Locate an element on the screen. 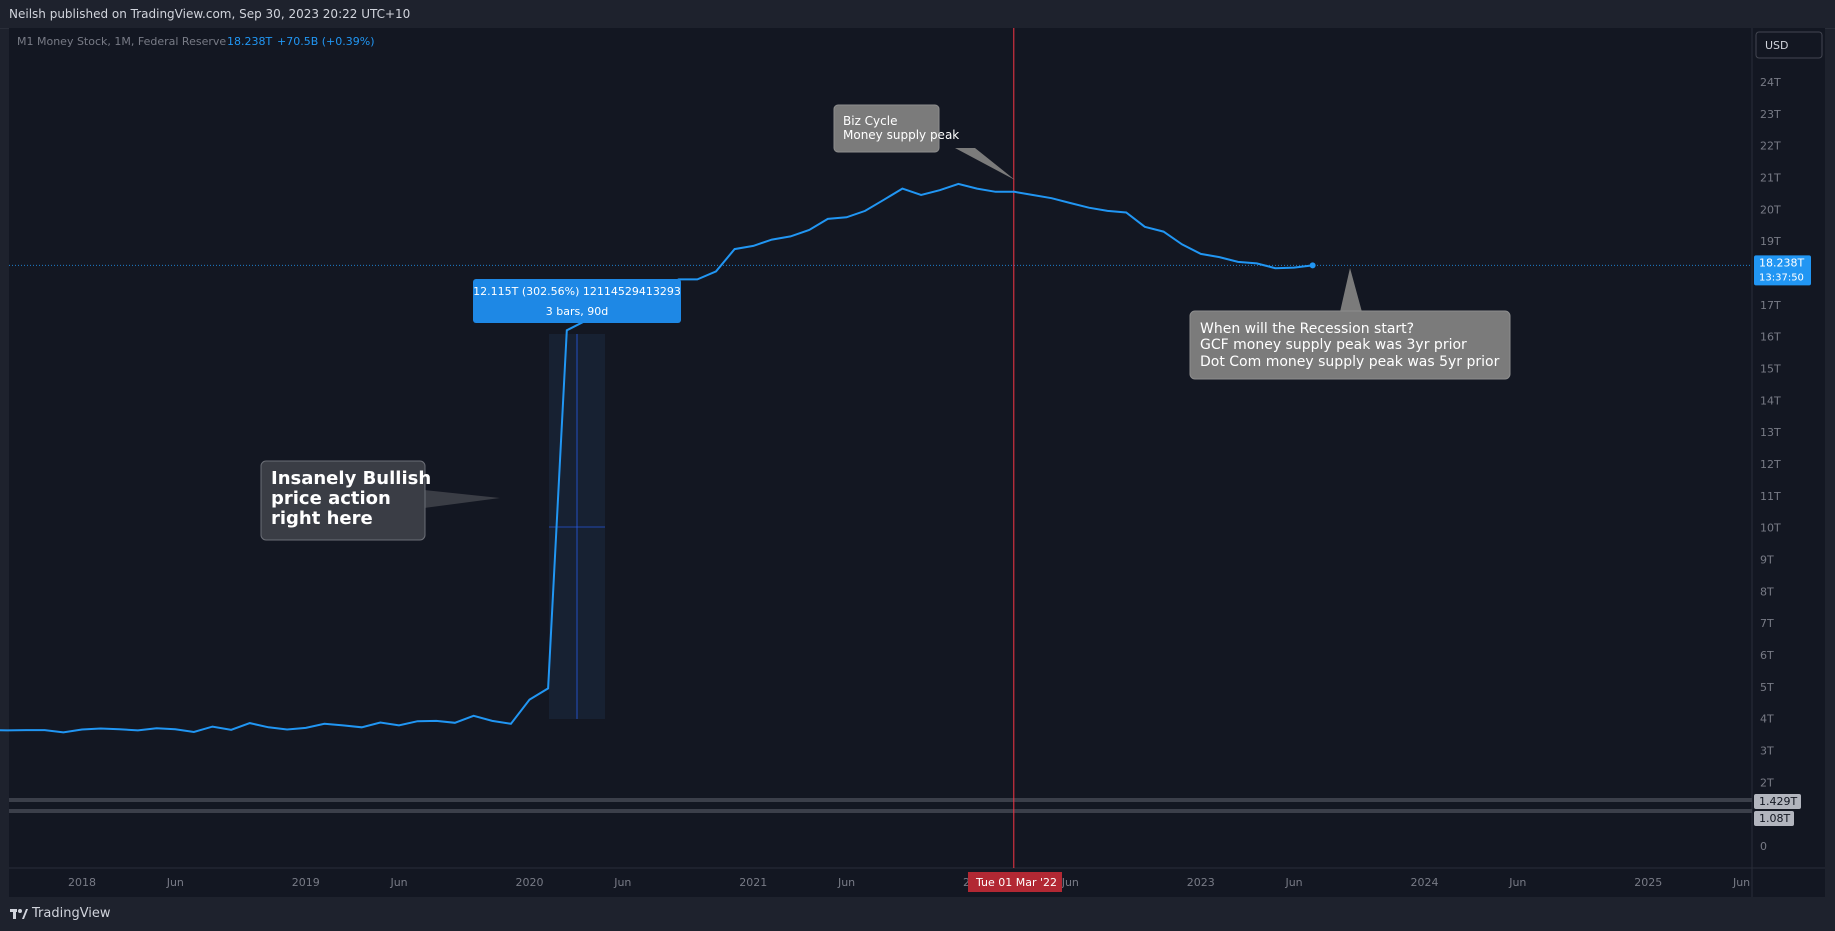 The height and width of the screenshot is (931, 1835). x-tick-label: 2025 is located at coordinates (1648, 882).